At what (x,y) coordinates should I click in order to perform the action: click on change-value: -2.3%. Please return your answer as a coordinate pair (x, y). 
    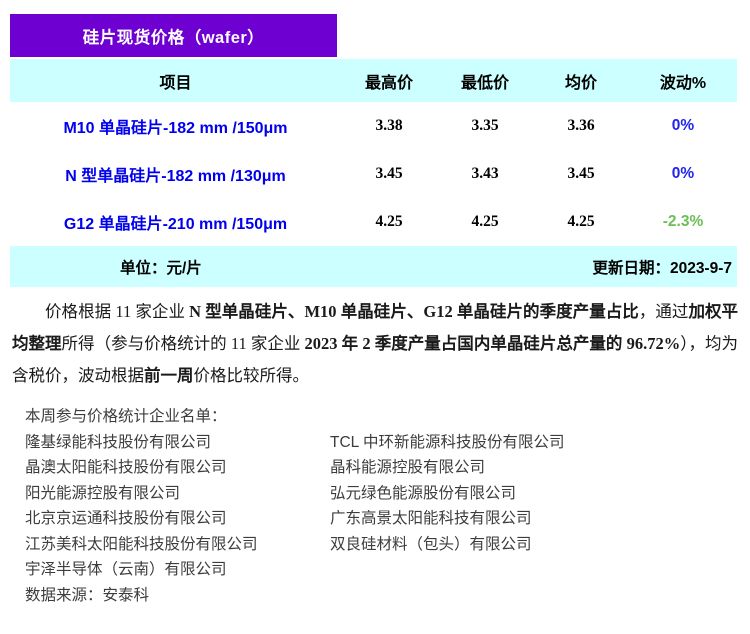
    Looking at the image, I should click on (683, 221).